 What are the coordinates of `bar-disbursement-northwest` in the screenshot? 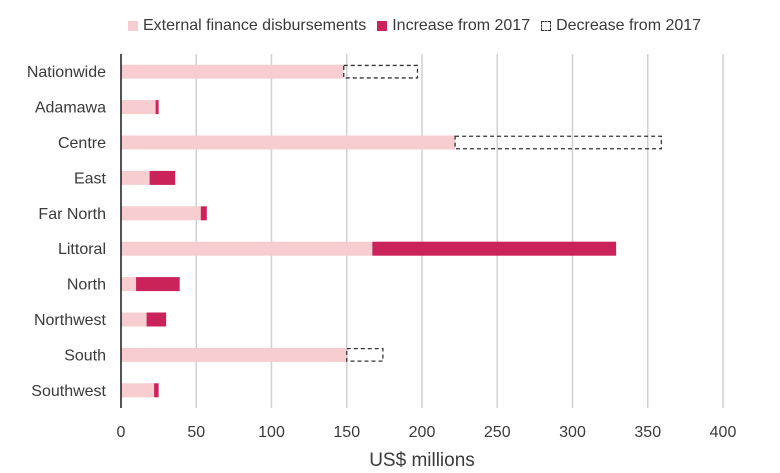 It's located at (134, 319).